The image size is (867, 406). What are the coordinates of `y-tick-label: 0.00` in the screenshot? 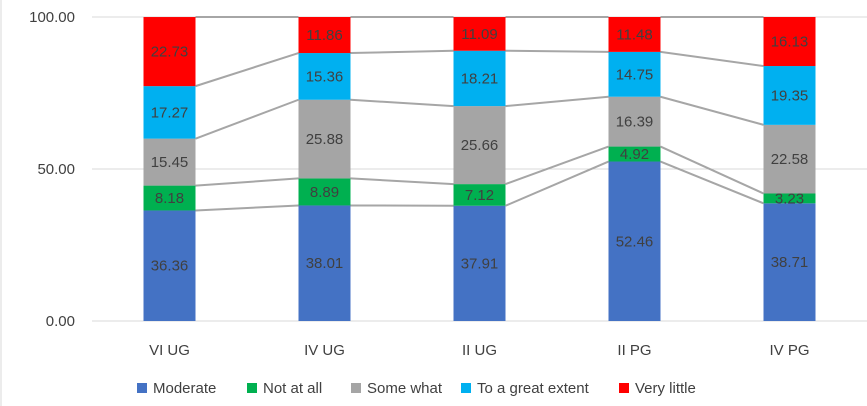 It's located at (60, 321).